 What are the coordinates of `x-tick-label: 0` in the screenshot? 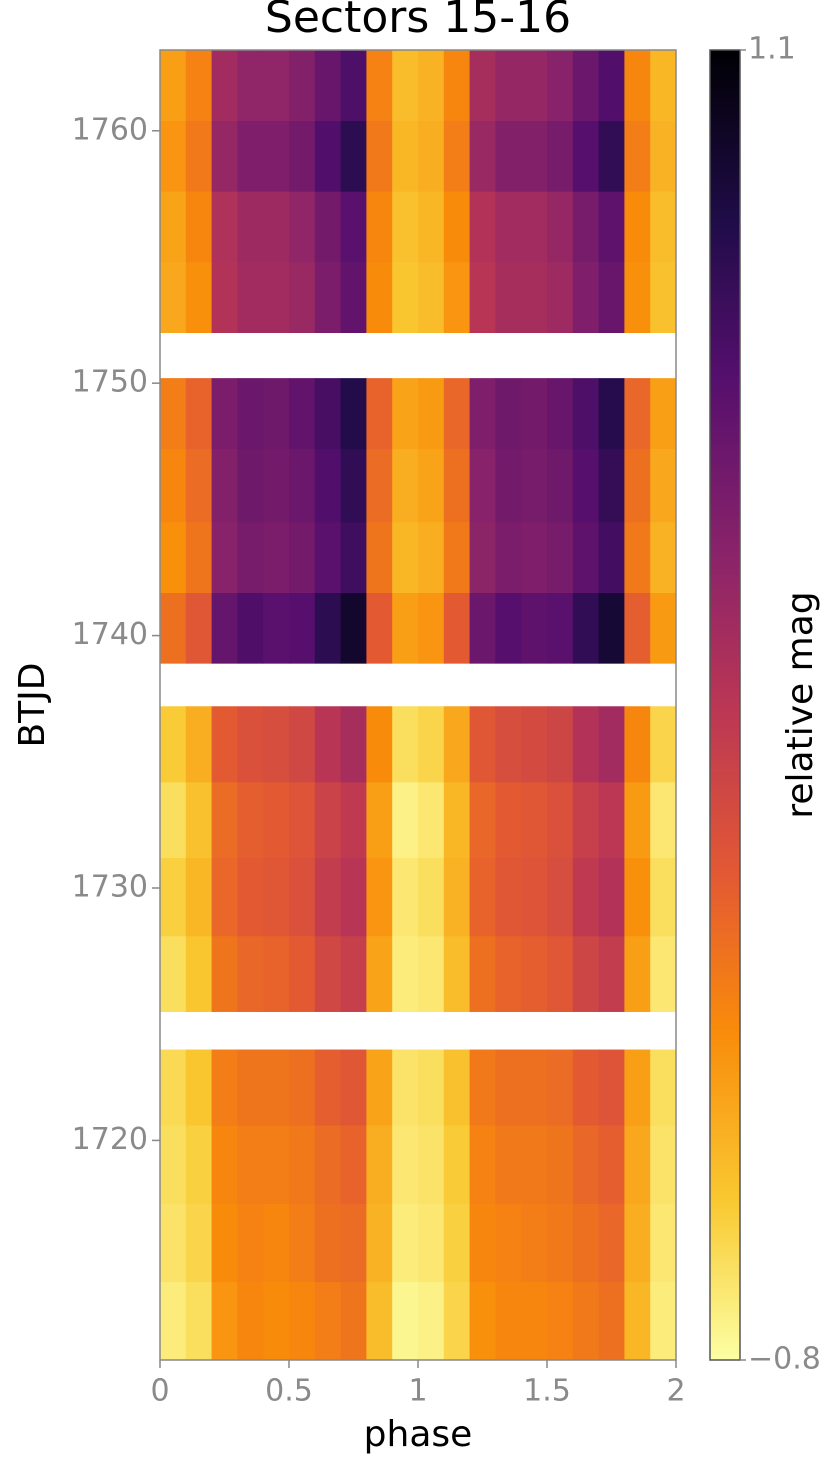 It's located at (159, 1391).